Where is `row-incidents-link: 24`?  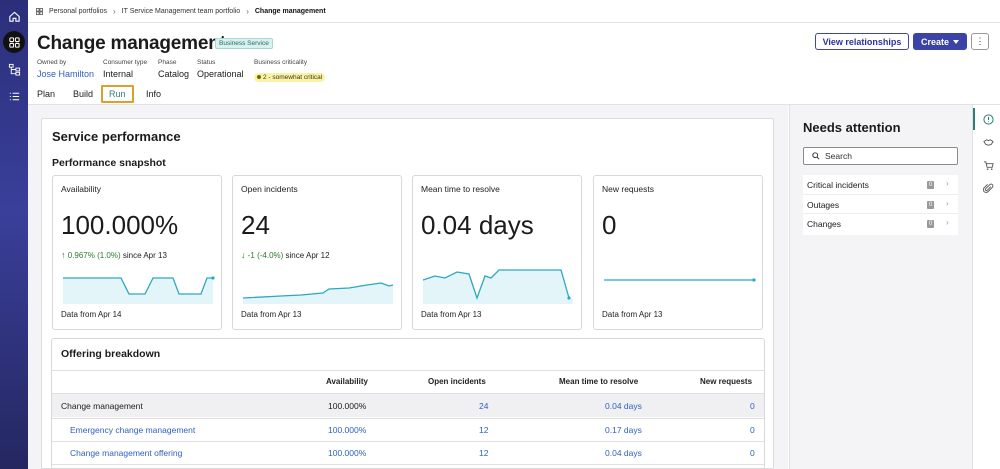 row-incidents-link: 24 is located at coordinates (484, 406).